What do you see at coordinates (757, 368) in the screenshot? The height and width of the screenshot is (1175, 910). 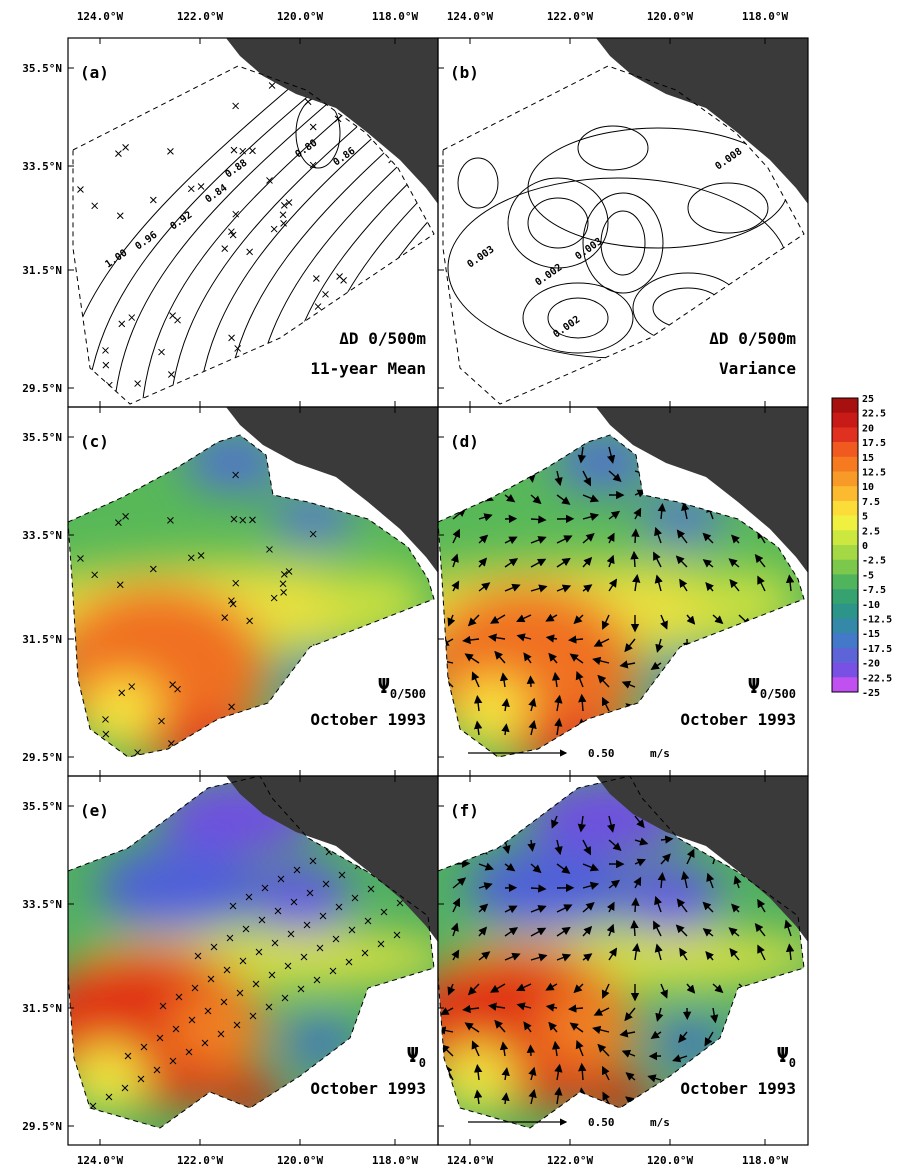 I see `panel-subtitle: Variance` at bounding box center [757, 368].